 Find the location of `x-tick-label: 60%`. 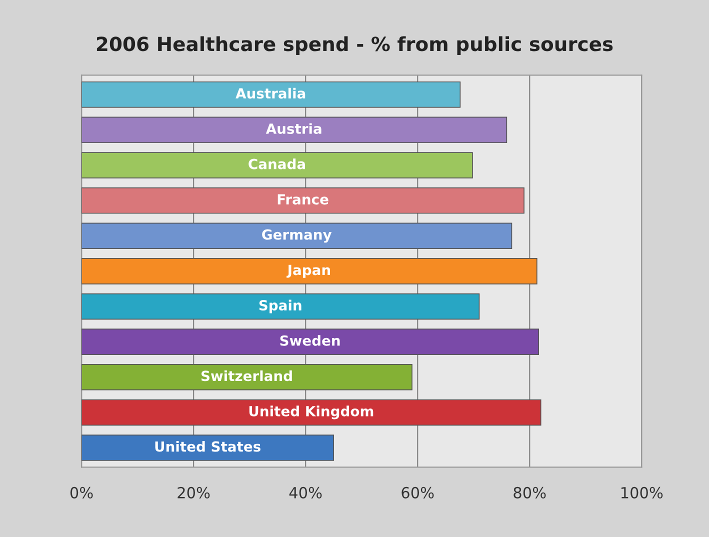

x-tick-label: 60% is located at coordinates (418, 492).